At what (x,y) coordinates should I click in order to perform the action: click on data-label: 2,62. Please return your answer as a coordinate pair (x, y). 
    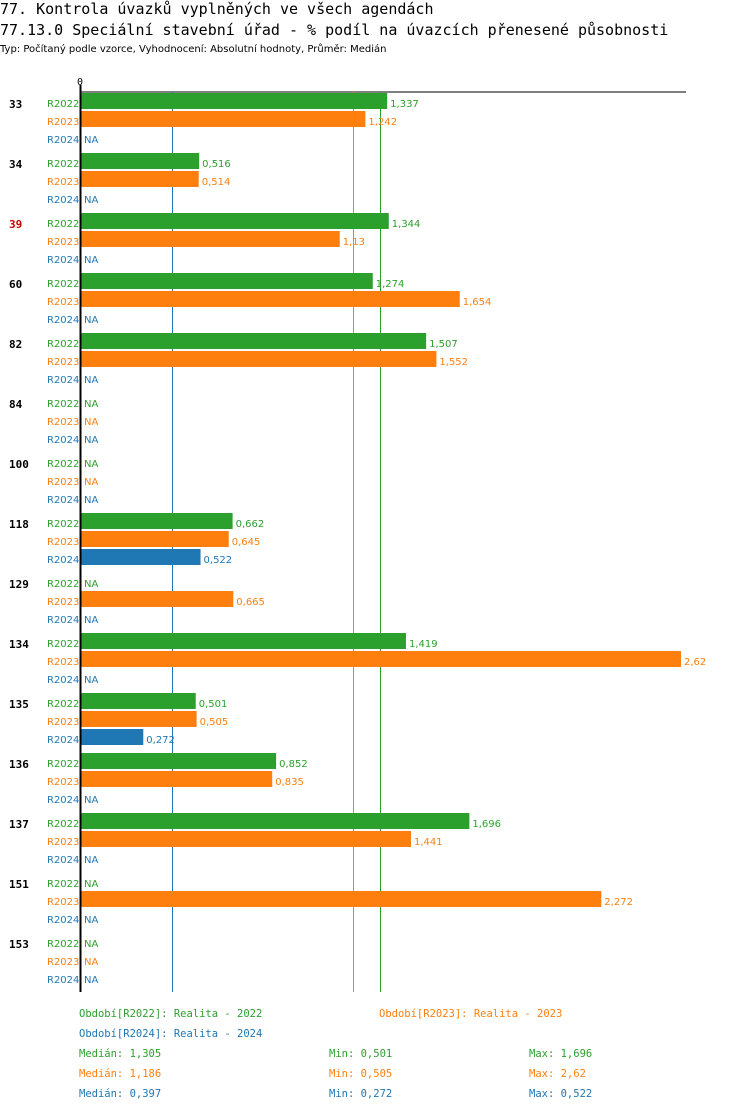
    Looking at the image, I should click on (695, 662).